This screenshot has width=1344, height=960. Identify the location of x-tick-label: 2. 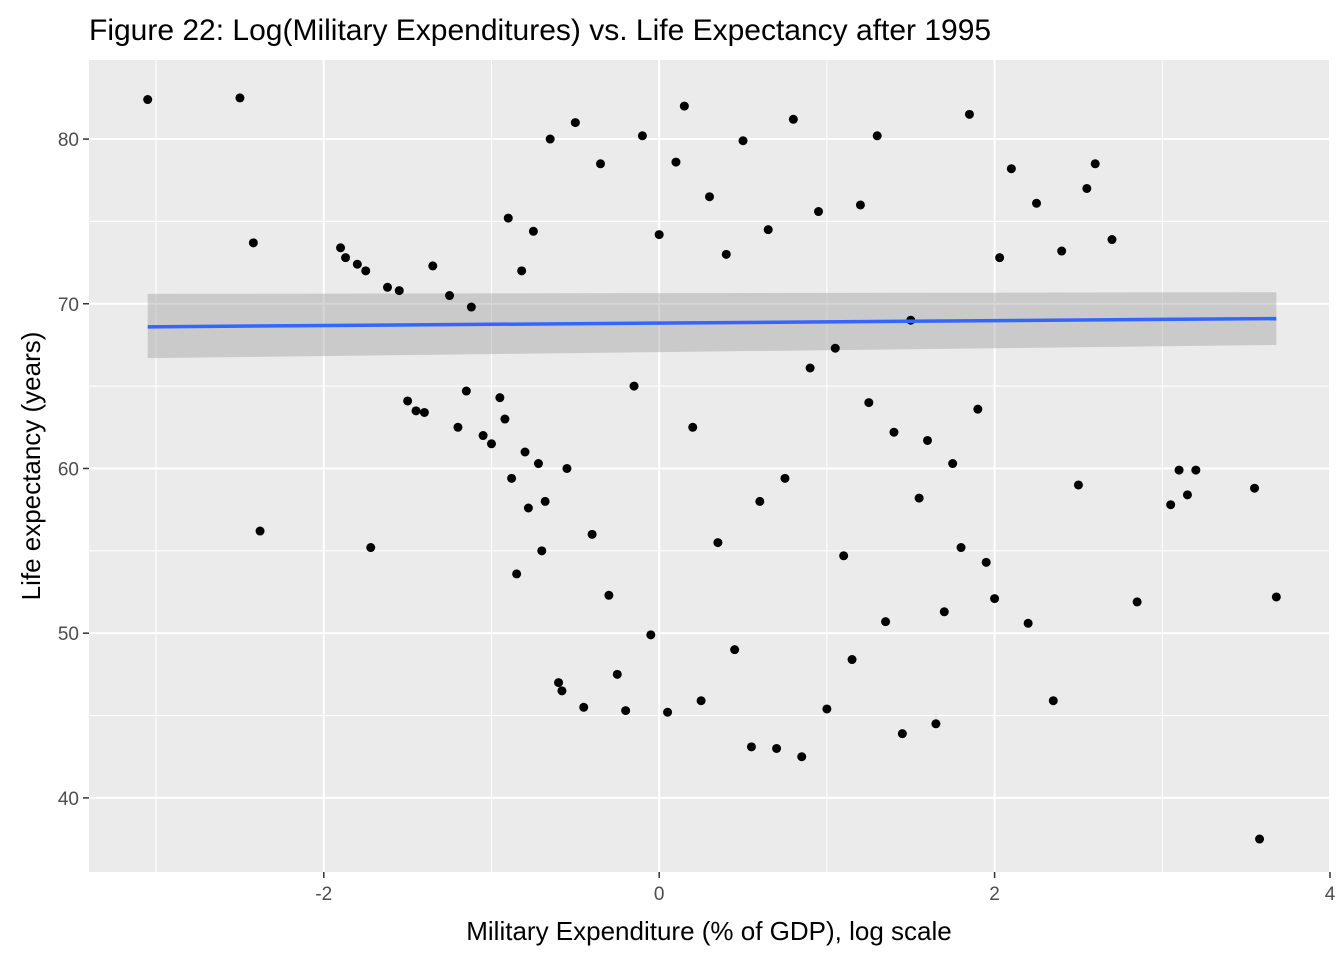
(994, 894).